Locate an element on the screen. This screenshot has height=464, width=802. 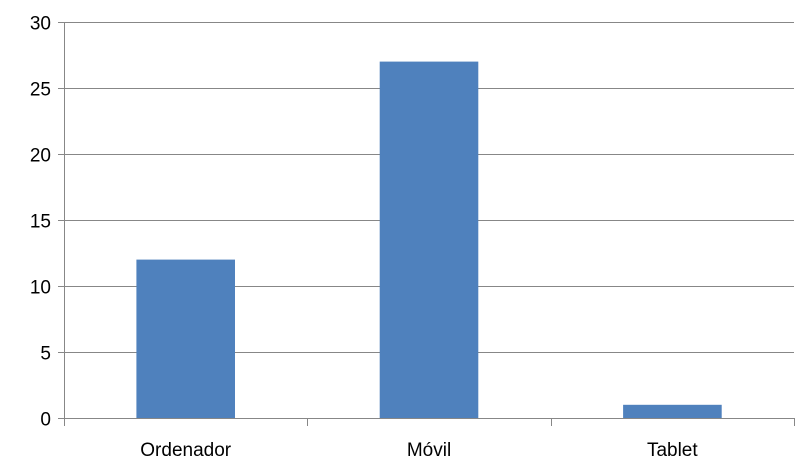
x-tick-labels: Ordenador Móvil Tablet is located at coordinates (419, 450).